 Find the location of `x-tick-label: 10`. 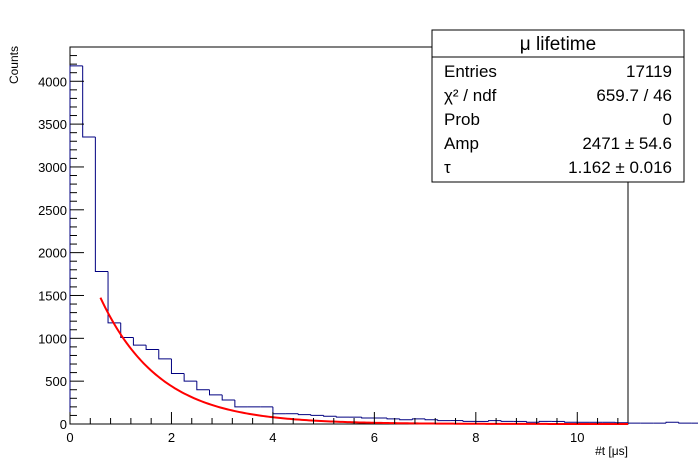

x-tick-label: 10 is located at coordinates (577, 437).